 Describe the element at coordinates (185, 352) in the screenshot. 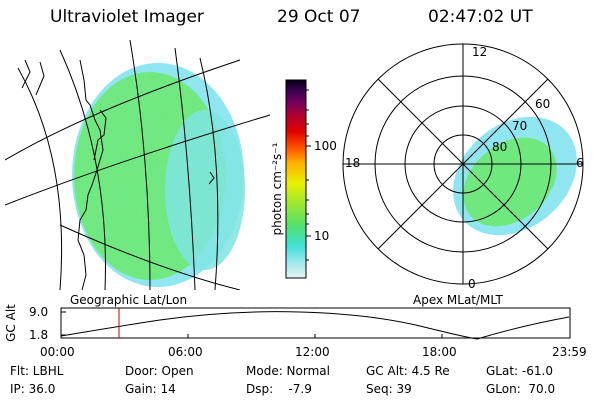

I see `time-tick-0600: 06:00` at that location.